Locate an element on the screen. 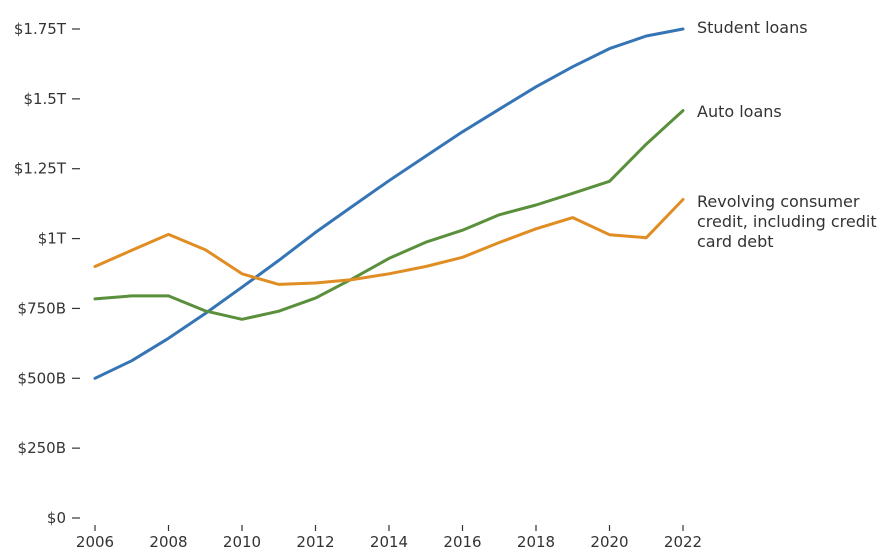  y-tick-label: $1.25T is located at coordinates (40, 169).